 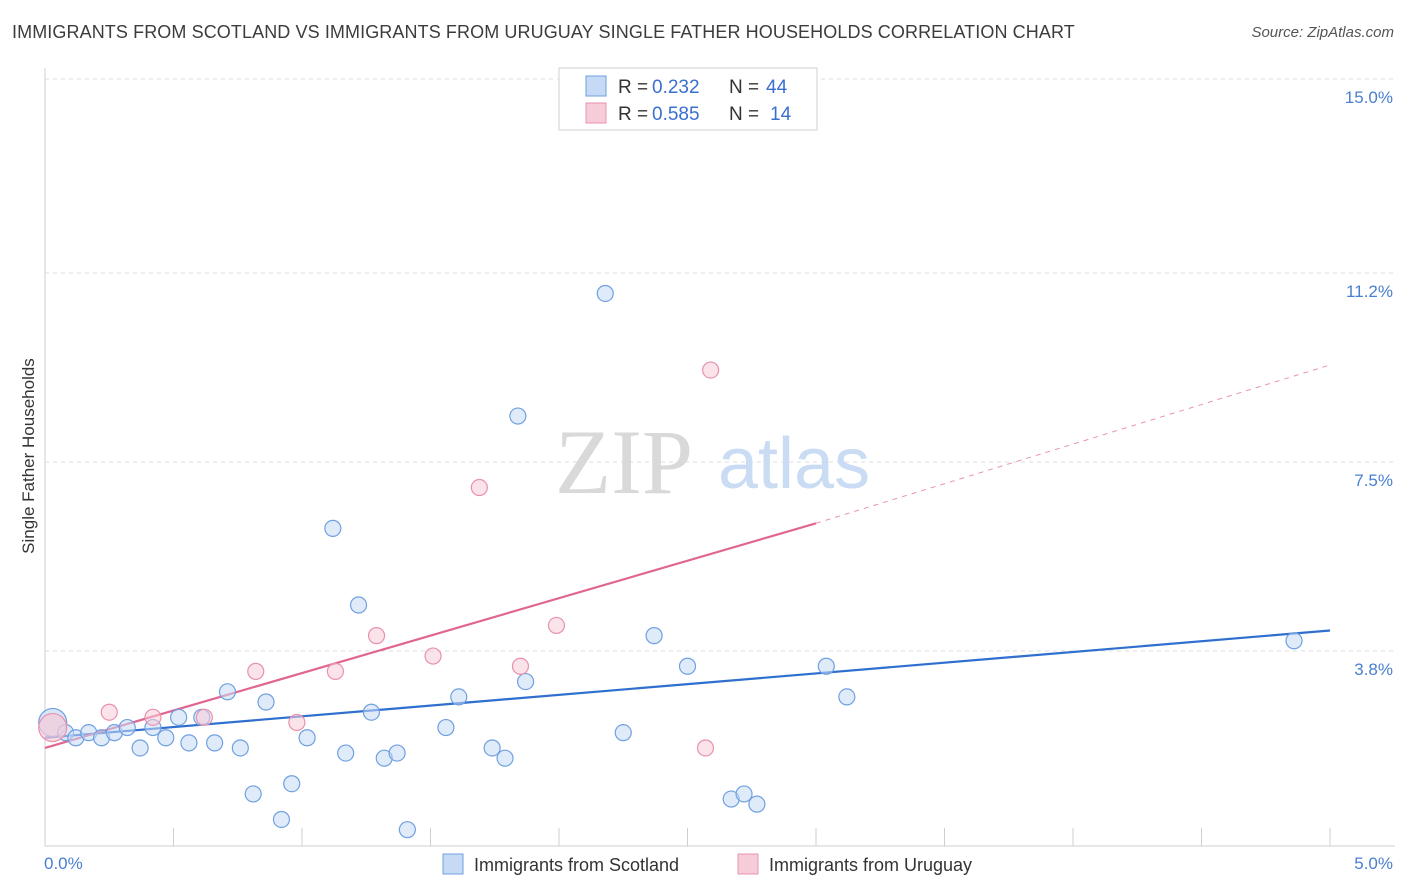 I want to click on legend-n-value-1: 44, so click(x=777, y=87).